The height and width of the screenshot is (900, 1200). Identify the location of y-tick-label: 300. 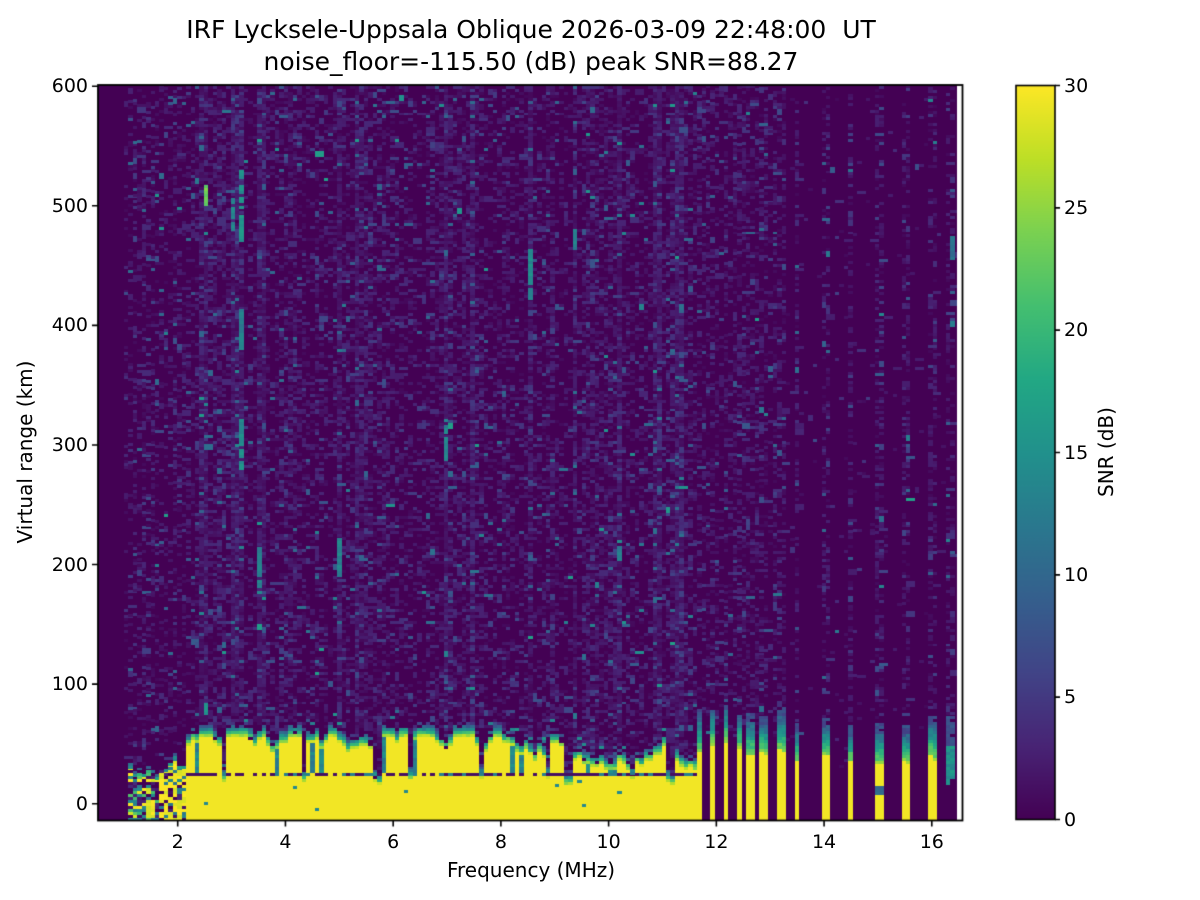
(69, 444).